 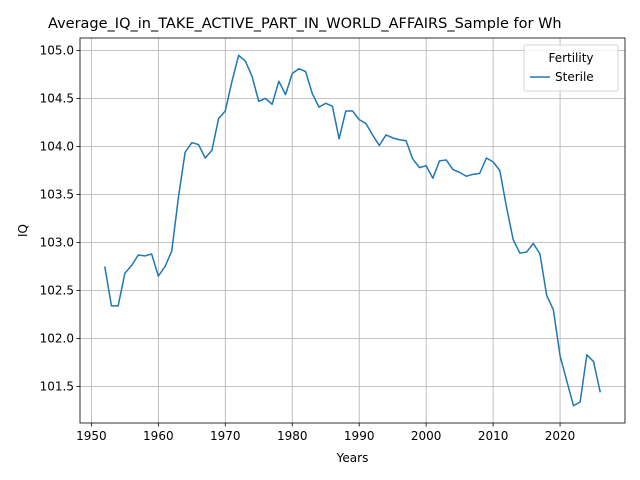 What do you see at coordinates (560, 436) in the screenshot?
I see `x-tick-label: 2020` at bounding box center [560, 436].